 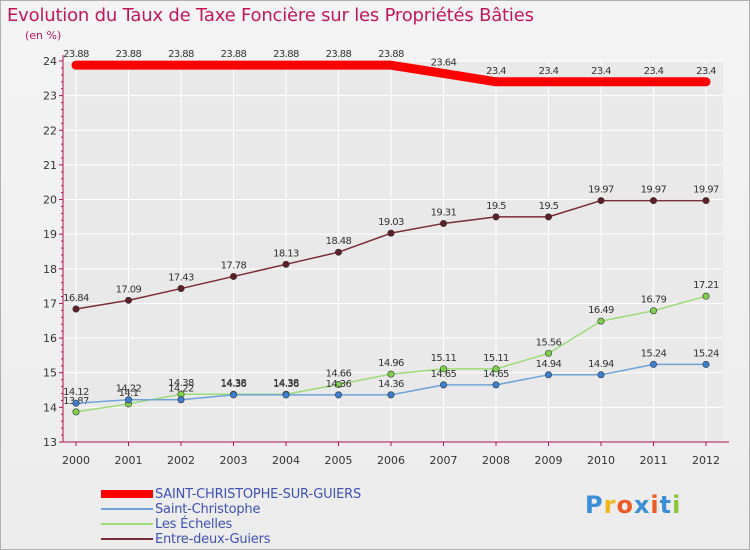 I want to click on data-label: 17.78, so click(x=234, y=265).